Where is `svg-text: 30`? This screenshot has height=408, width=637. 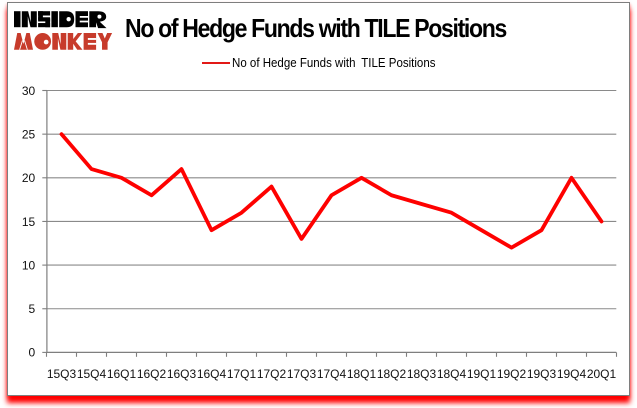
svg-text: 30 is located at coordinates (29, 91).